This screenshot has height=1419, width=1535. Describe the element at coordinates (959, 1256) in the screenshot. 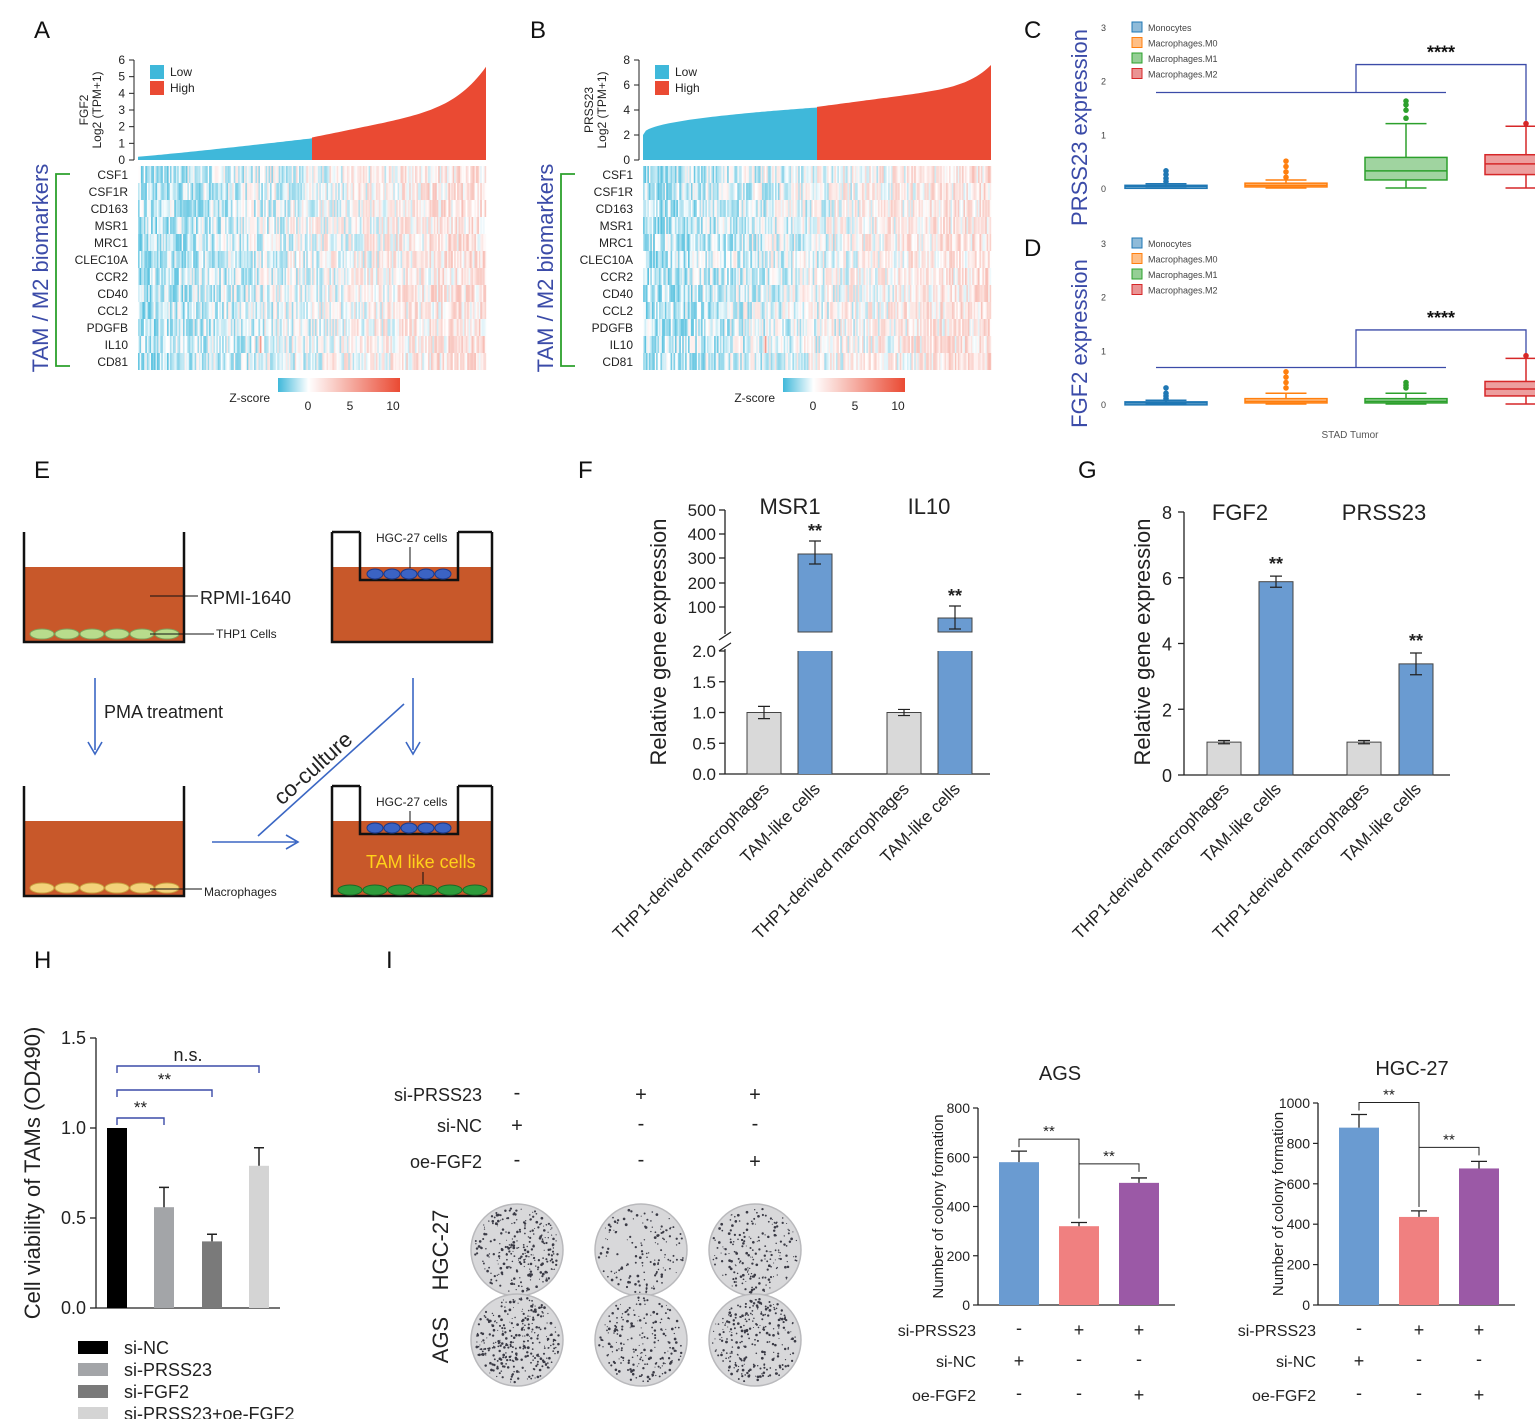

I see `y-tick-label: 200` at that location.